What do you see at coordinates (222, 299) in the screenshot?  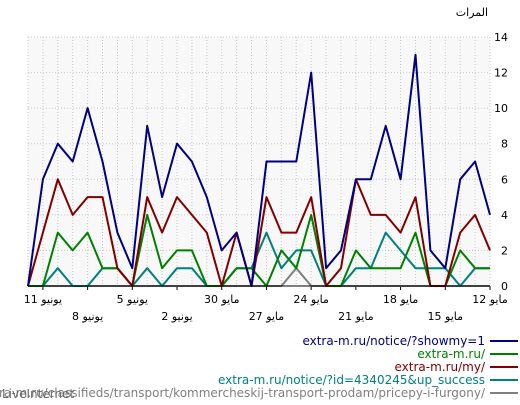 I see `x-tick-label: 30 مايو` at bounding box center [222, 299].